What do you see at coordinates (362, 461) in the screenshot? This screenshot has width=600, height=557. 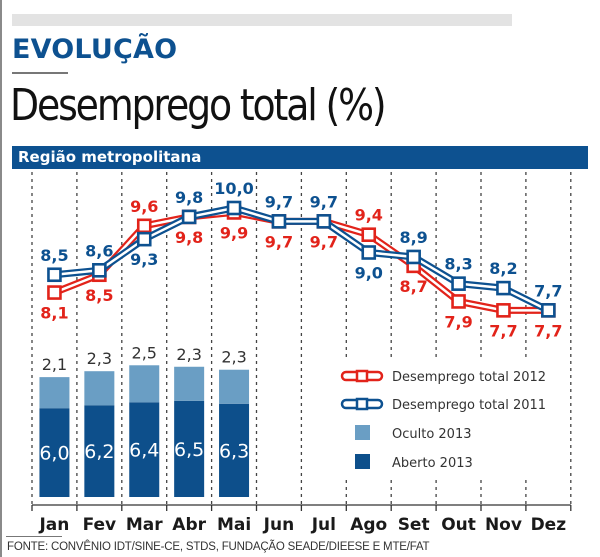 I see `legend-aberto-swatch` at bounding box center [362, 461].